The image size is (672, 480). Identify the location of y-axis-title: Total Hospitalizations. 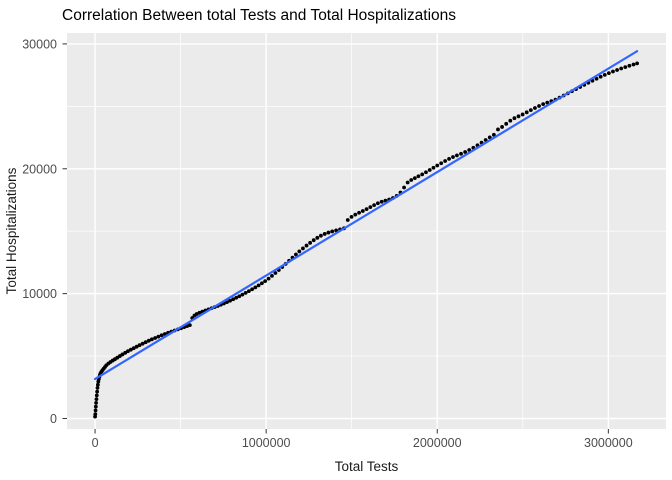
(11, 230).